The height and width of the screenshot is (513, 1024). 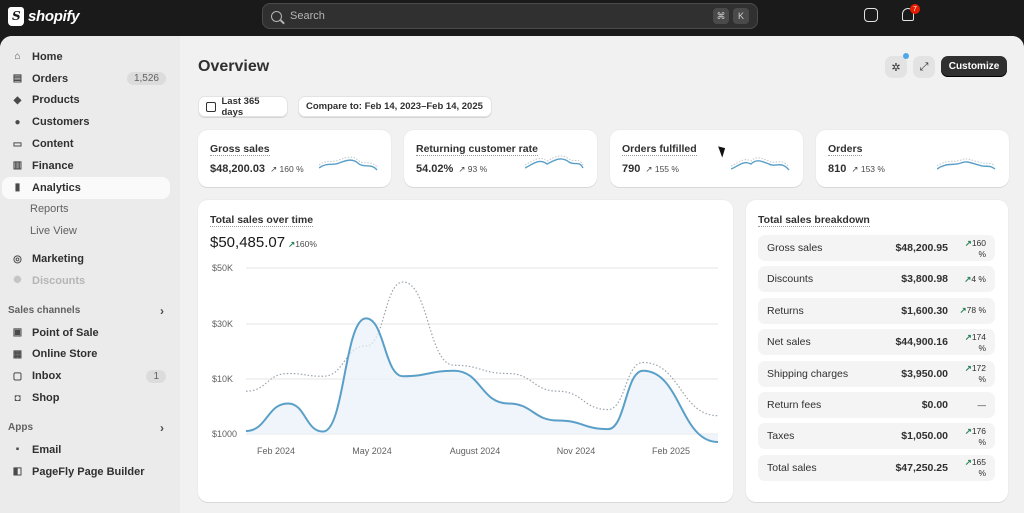 I want to click on metric-value: 810, so click(x=837, y=169).